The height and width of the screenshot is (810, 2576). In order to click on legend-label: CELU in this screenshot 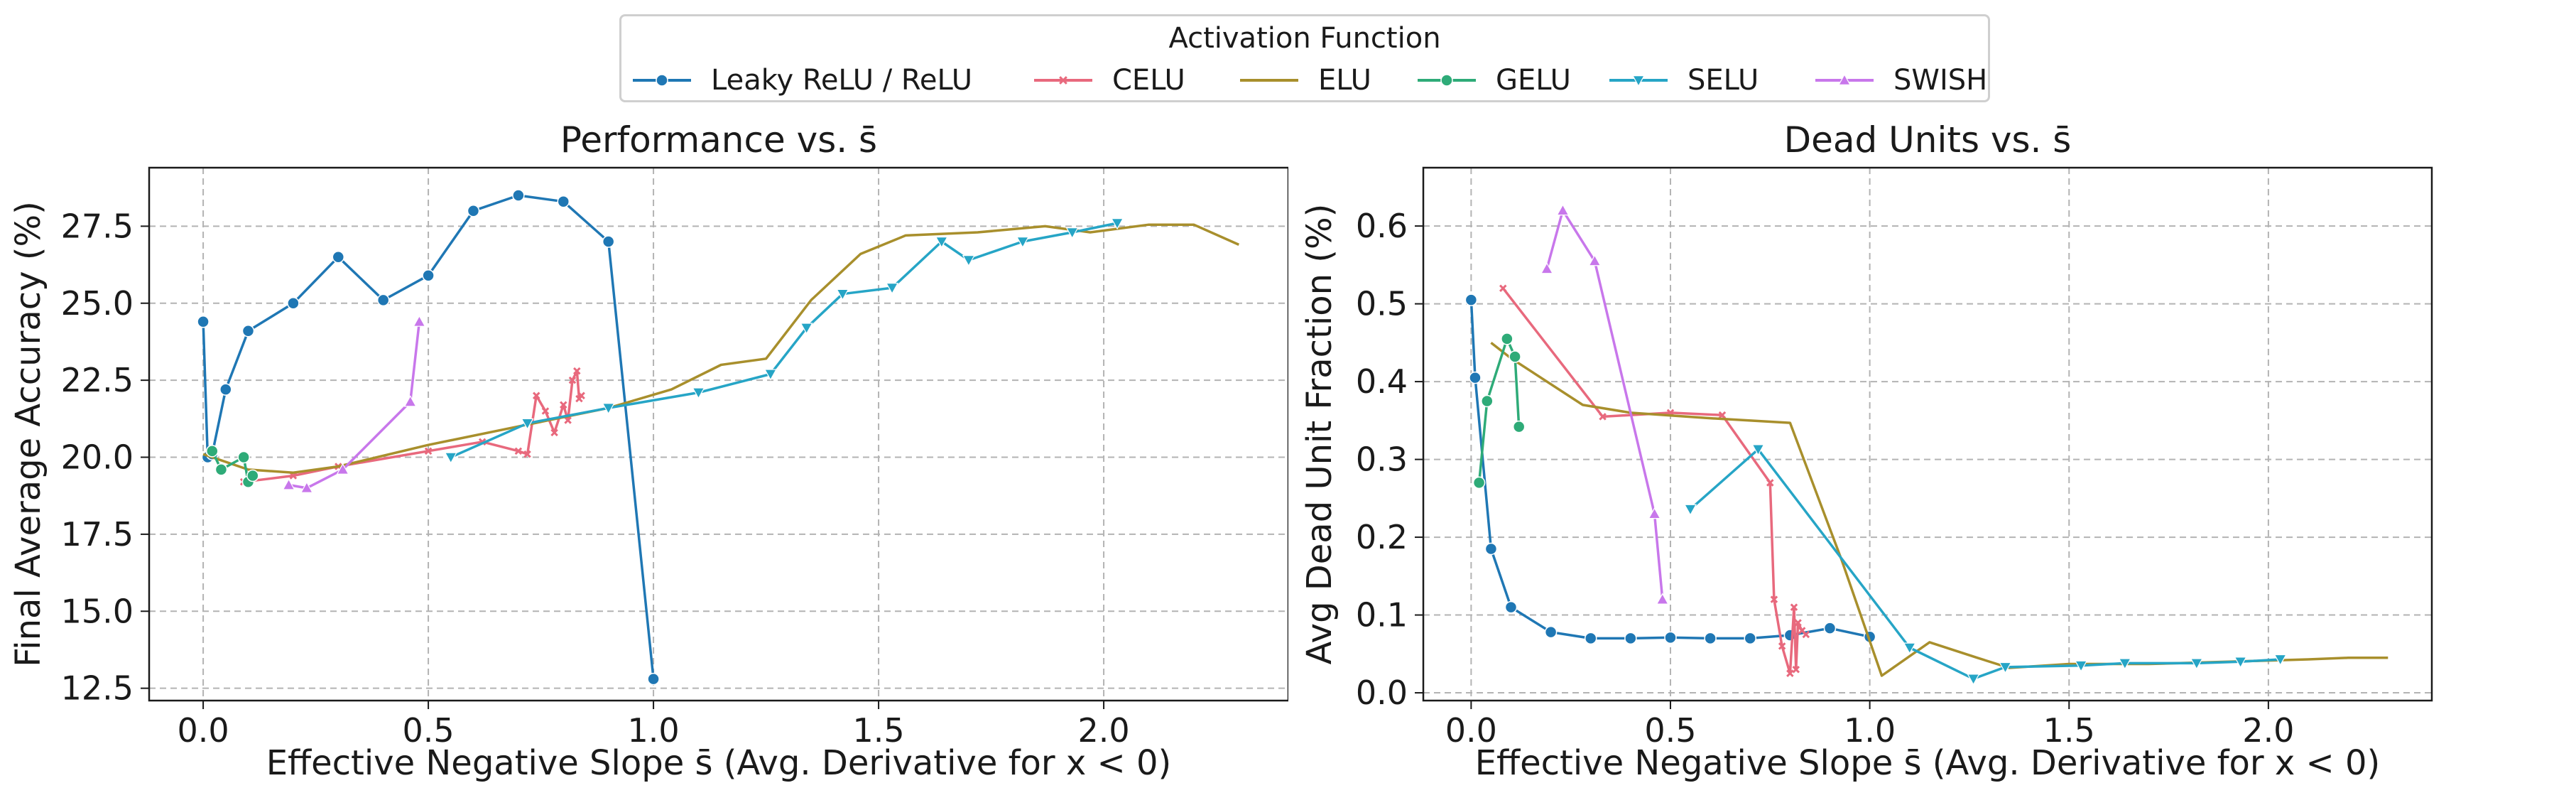, I will do `click(1148, 80)`.